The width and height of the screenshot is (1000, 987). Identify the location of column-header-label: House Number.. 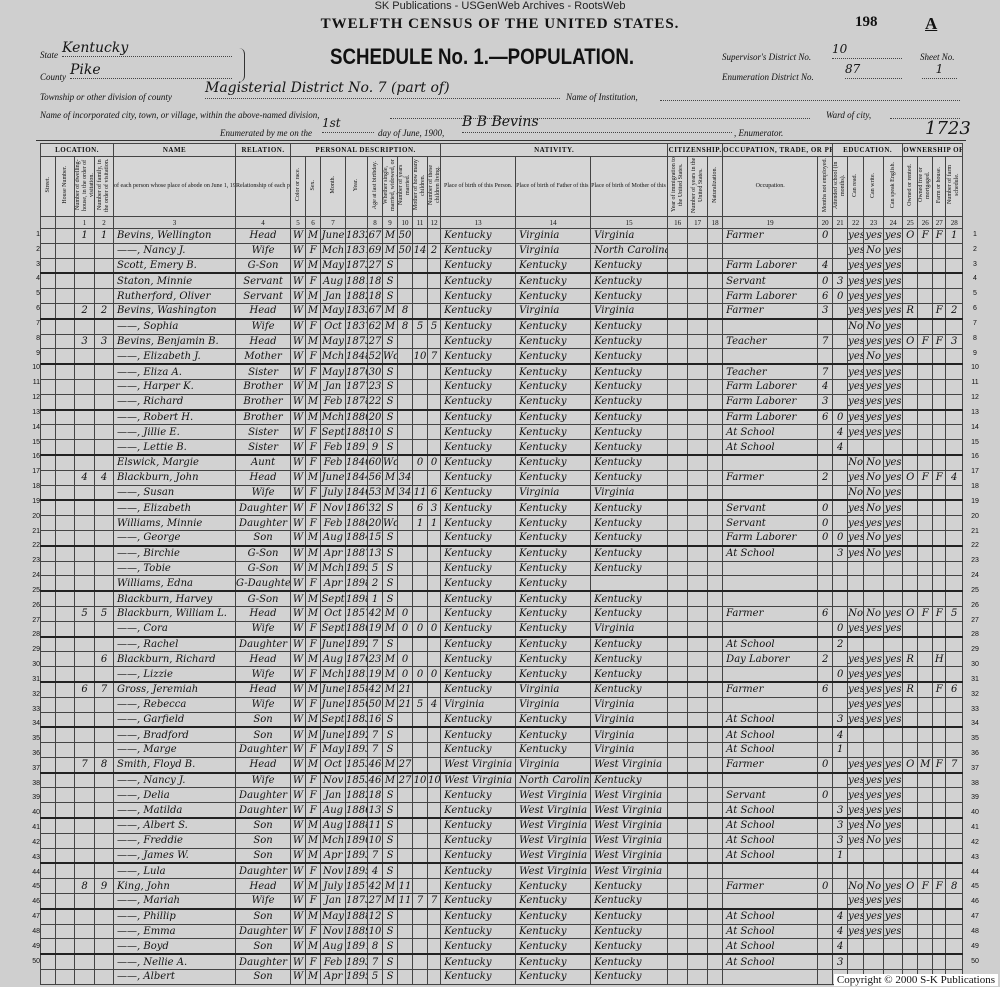
(64, 185).